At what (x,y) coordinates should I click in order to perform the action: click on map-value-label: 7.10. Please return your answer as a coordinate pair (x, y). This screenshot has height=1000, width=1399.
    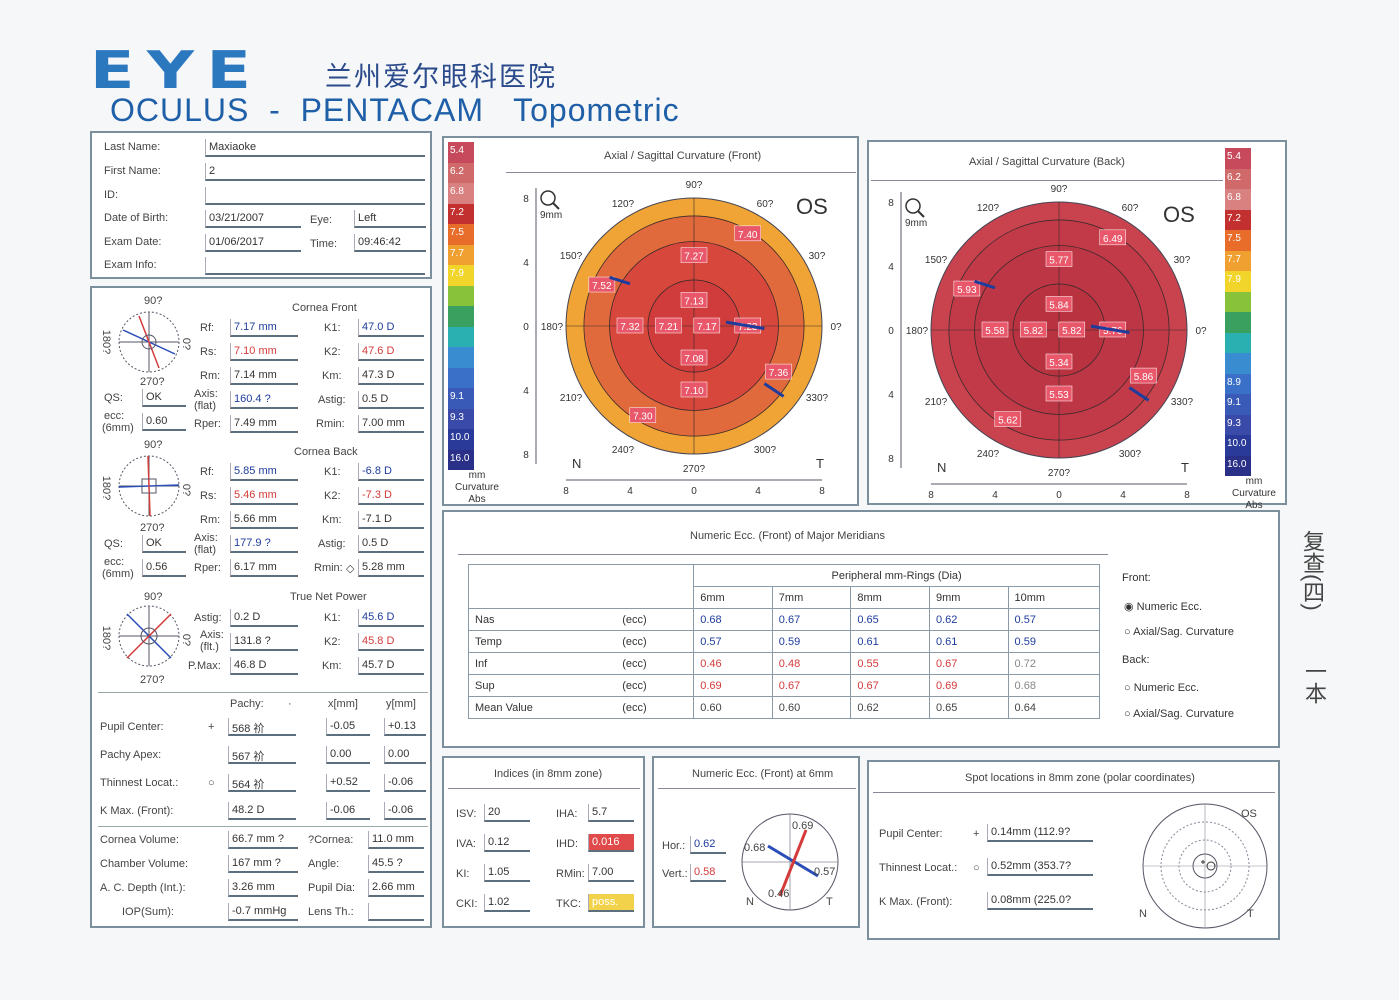
    Looking at the image, I should click on (694, 391).